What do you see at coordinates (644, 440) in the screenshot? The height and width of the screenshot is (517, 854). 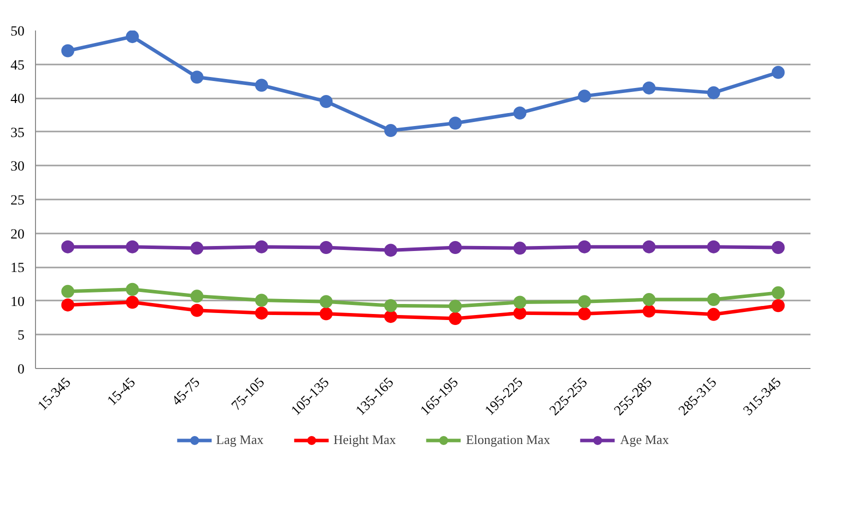 I see `legend-label: Age Max` at bounding box center [644, 440].